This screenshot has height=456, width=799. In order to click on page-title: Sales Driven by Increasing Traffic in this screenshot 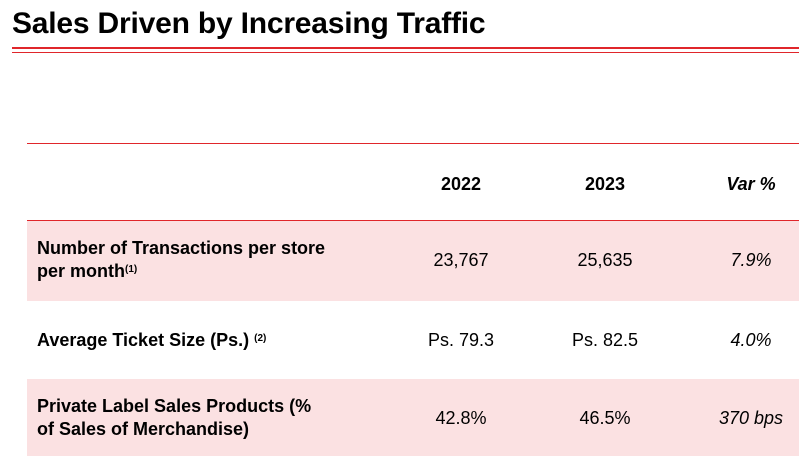, I will do `click(249, 23)`.